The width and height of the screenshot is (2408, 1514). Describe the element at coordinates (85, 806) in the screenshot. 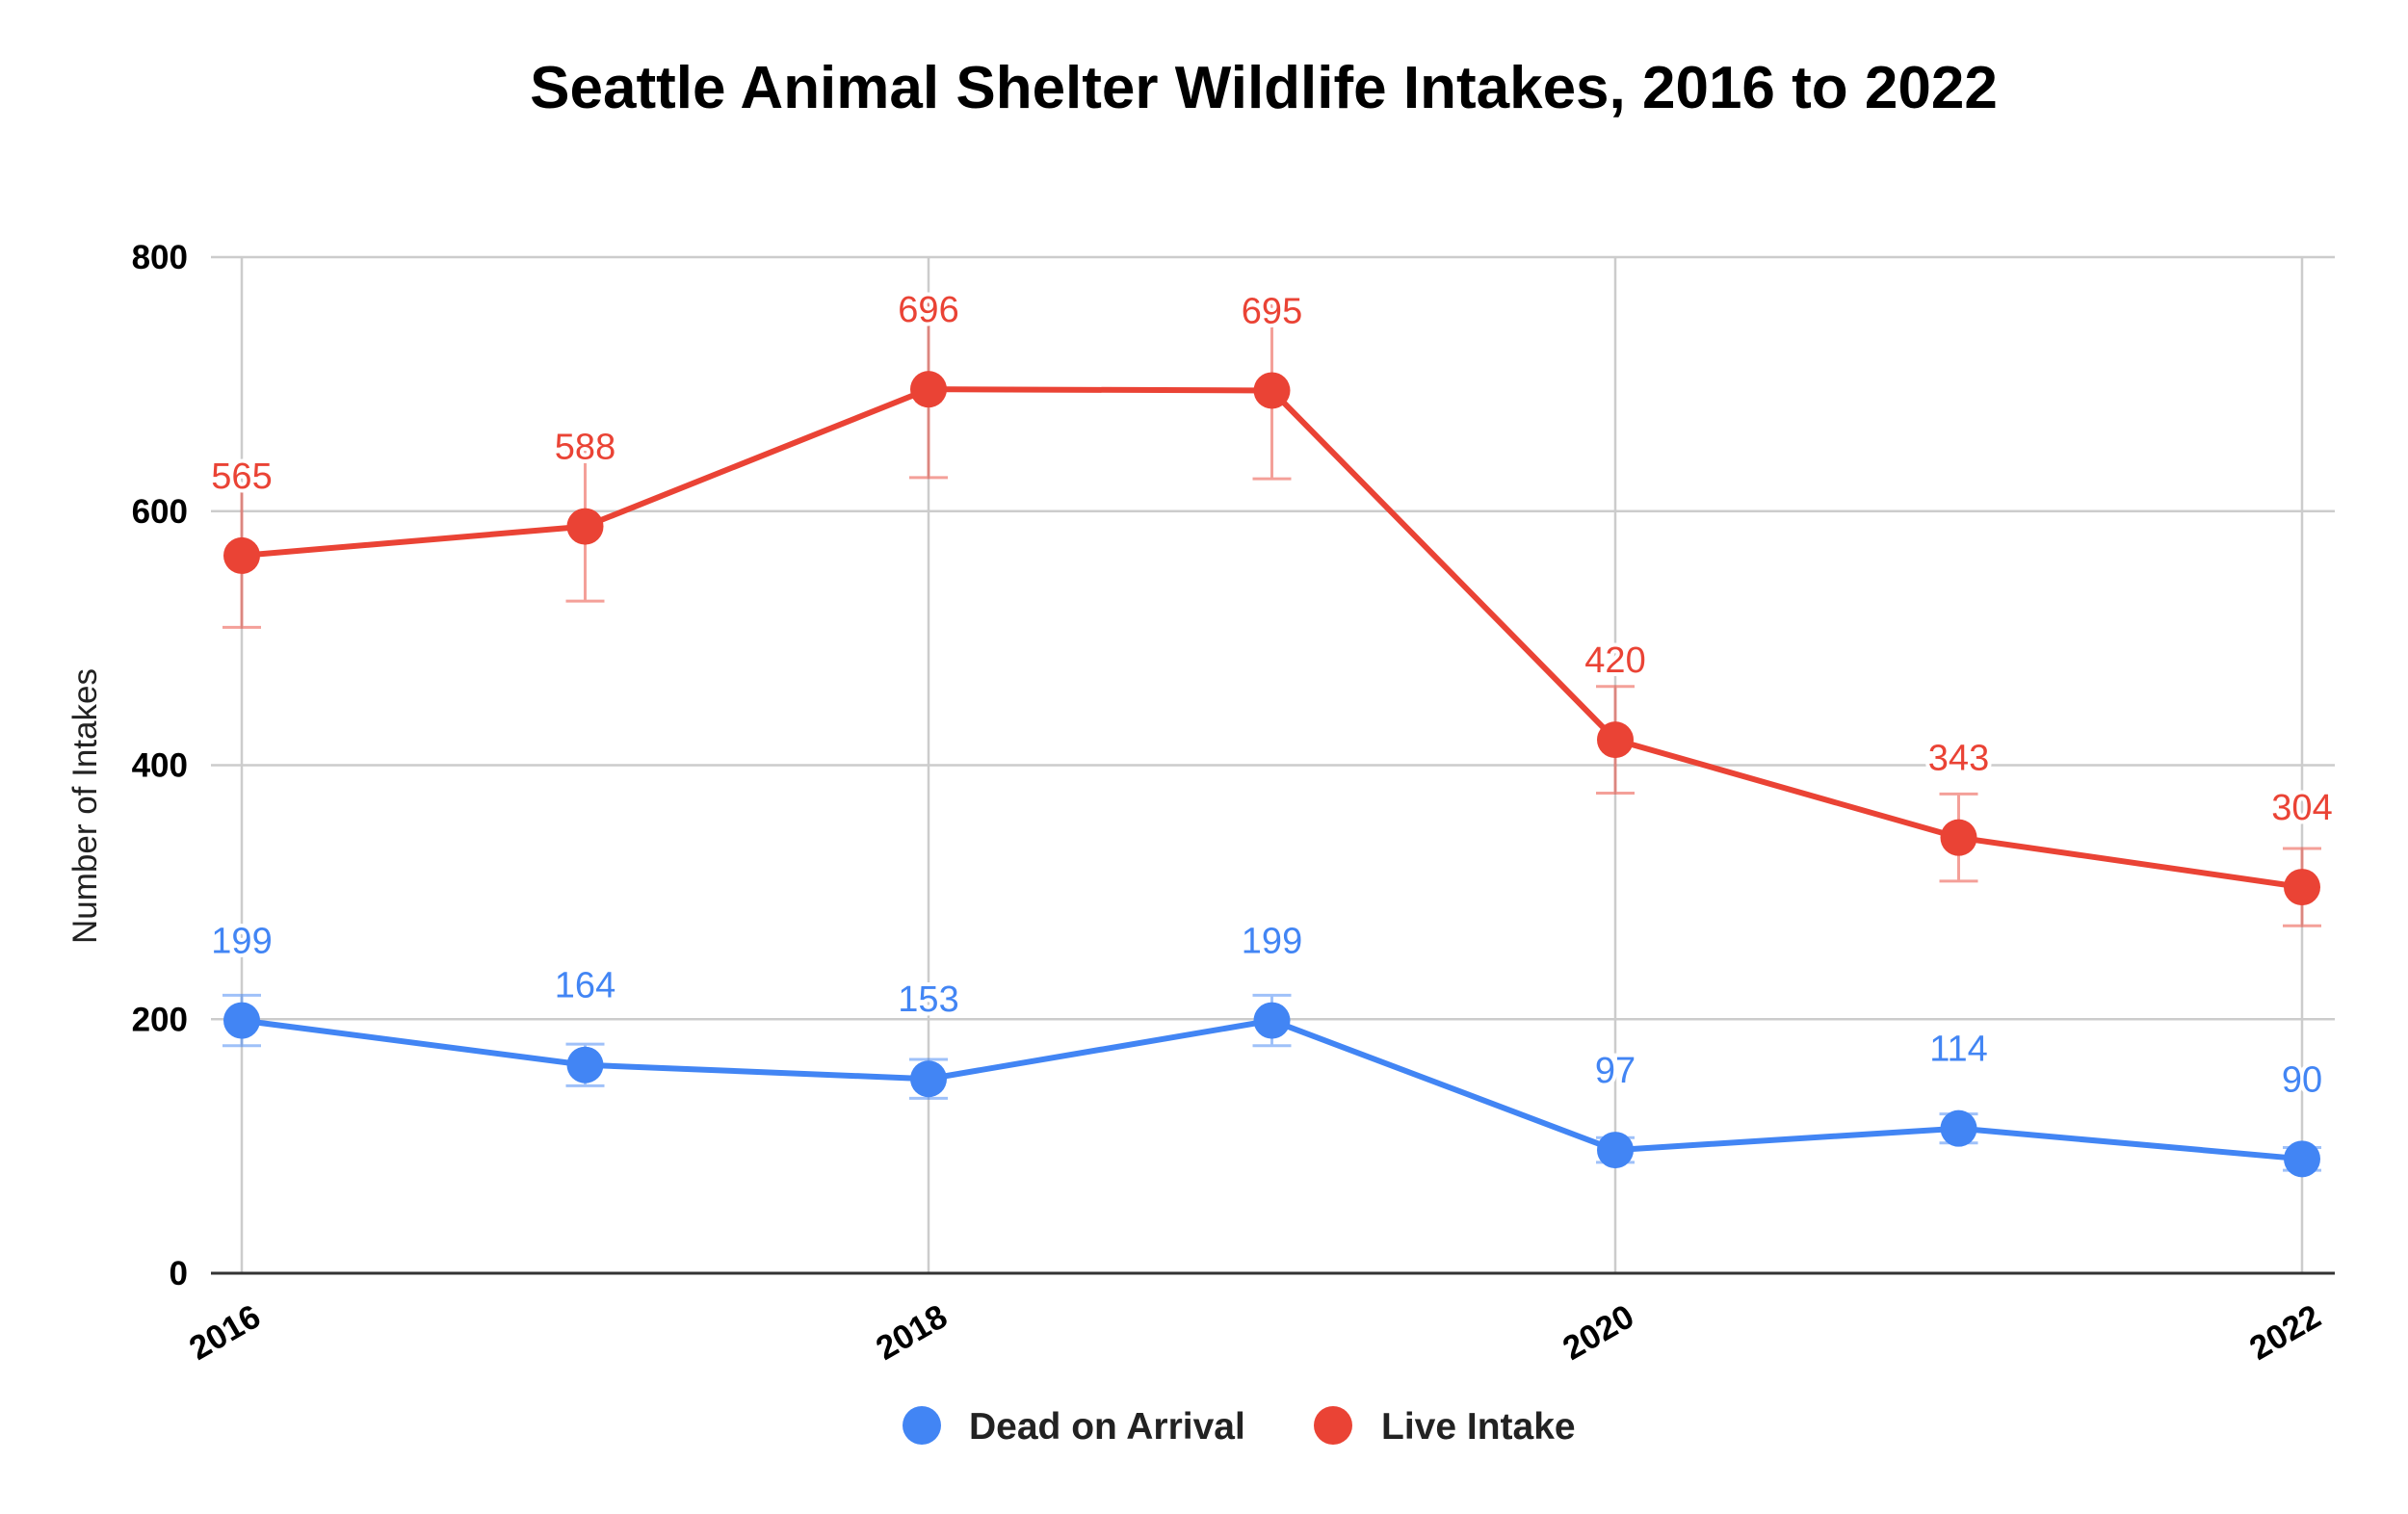

I see `y-axis-title: Number of Intakes` at that location.